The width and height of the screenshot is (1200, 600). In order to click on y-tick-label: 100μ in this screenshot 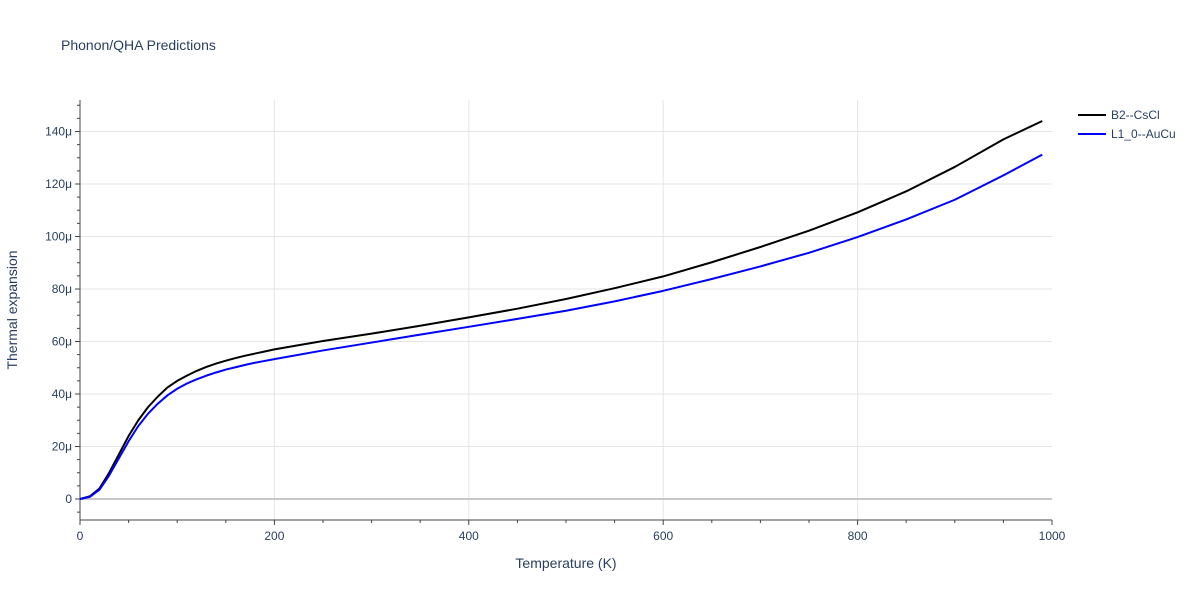, I will do `click(58, 237)`.